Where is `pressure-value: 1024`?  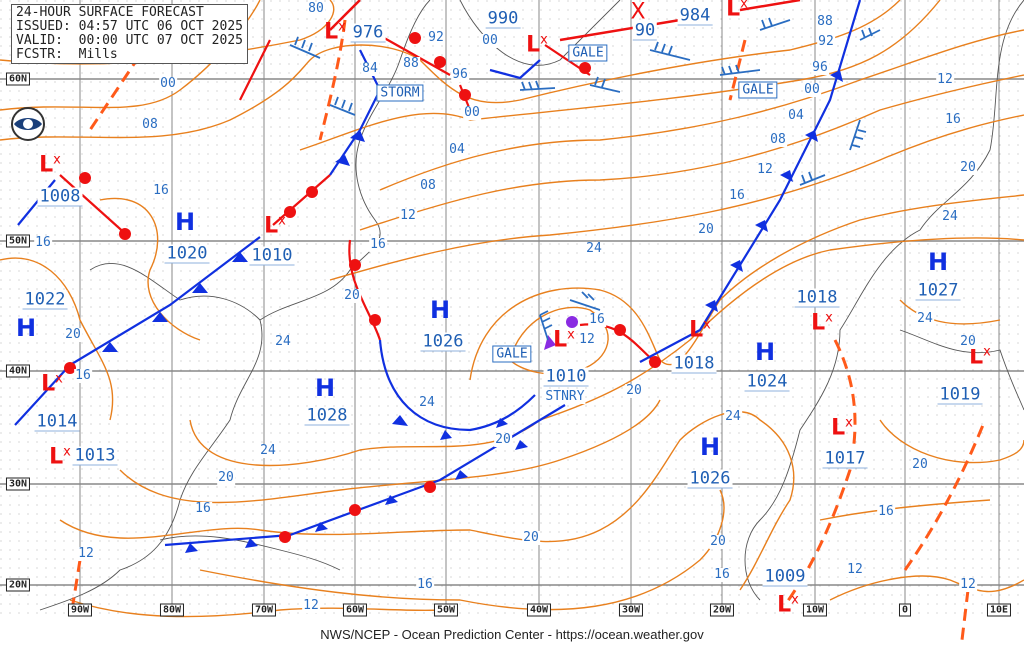
pressure-value: 1024 is located at coordinates (767, 381).